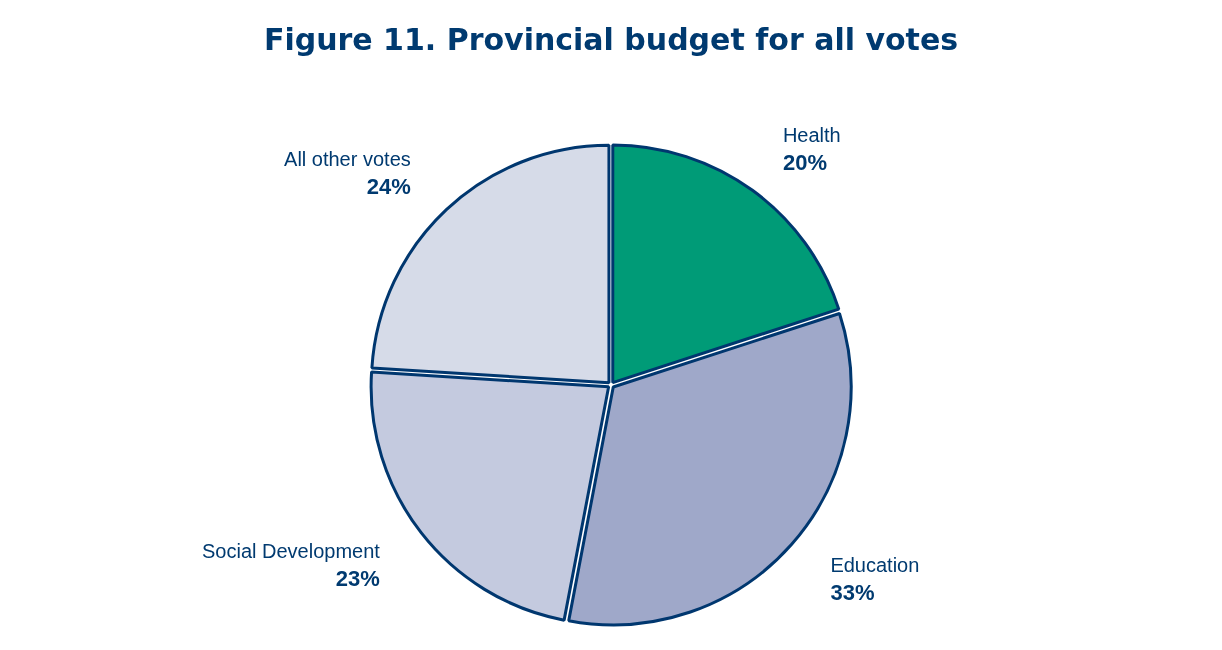 This screenshot has height=650, width=1222. Describe the element at coordinates (852, 593) in the screenshot. I see `data-label: 33%` at that location.